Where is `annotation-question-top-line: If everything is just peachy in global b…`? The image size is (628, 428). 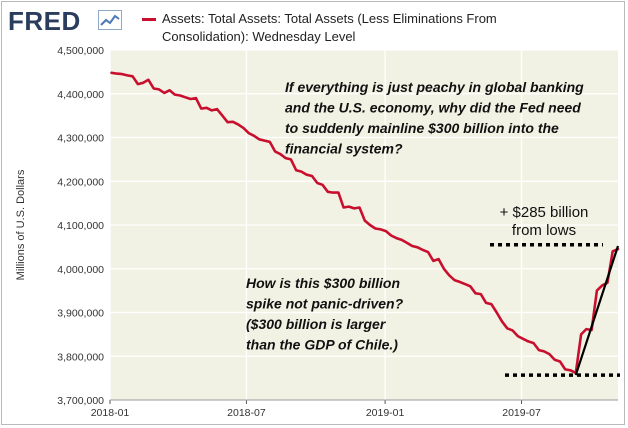 annotation-question-top-line: If everything is just peachy in global b… is located at coordinates (434, 87).